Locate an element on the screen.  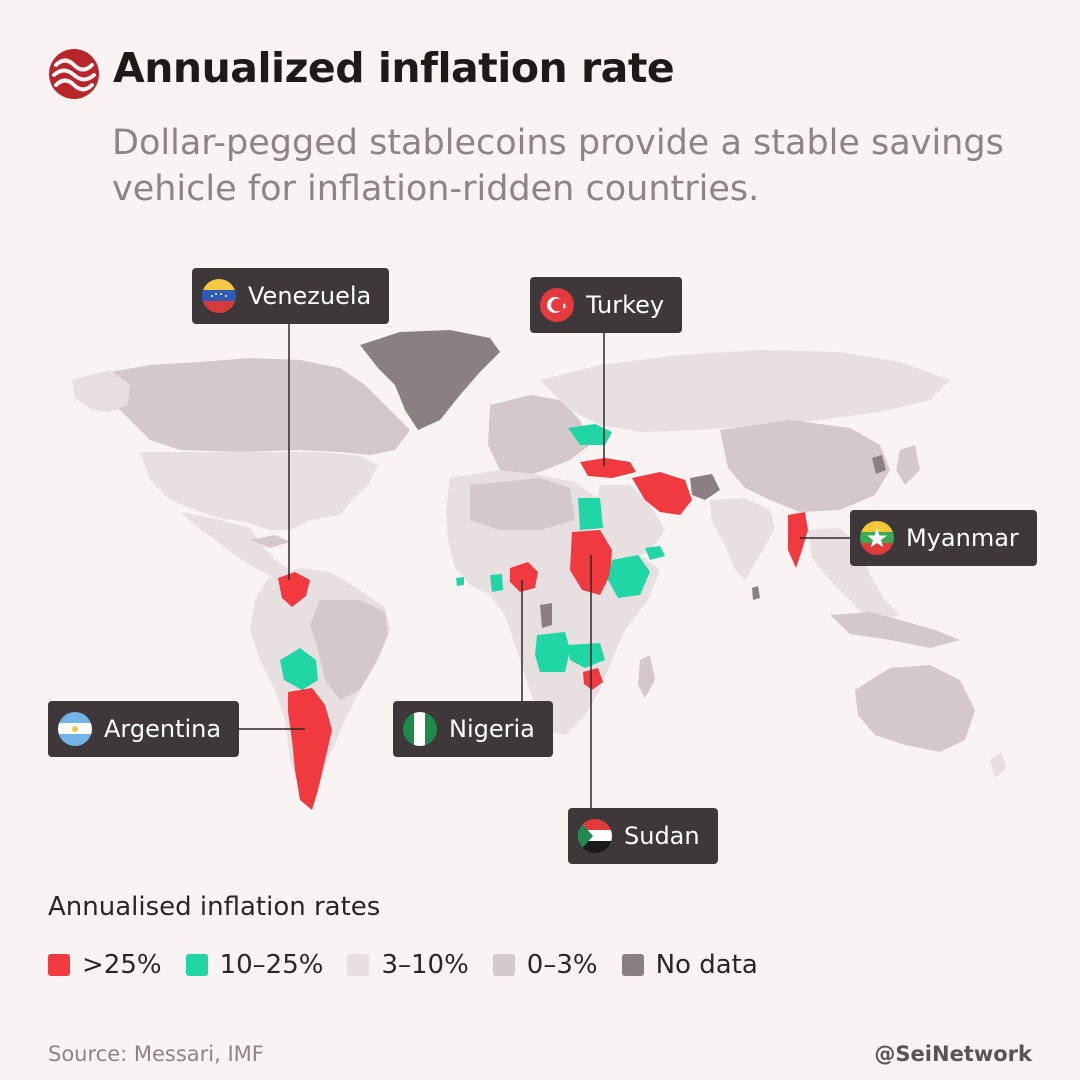
callout-label-argentina: Argentina is located at coordinates (163, 729).